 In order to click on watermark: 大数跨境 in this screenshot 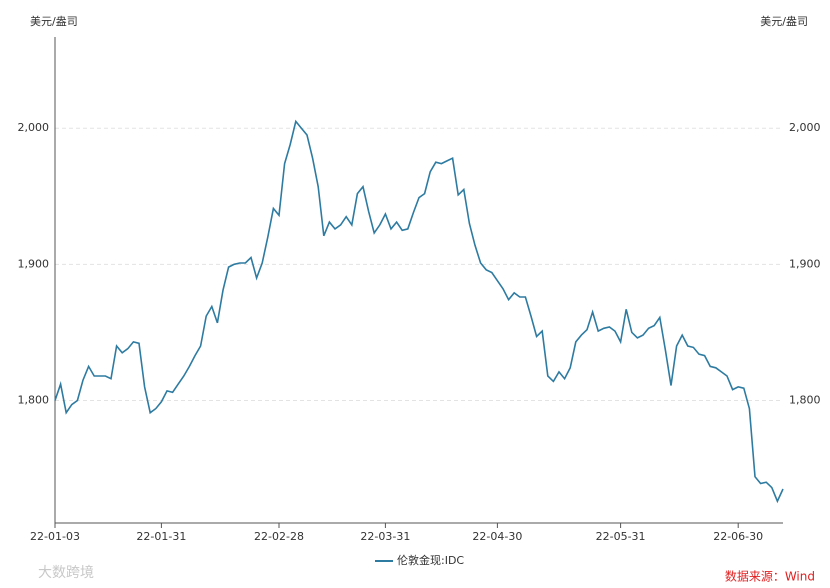, I will do `click(66, 573)`.